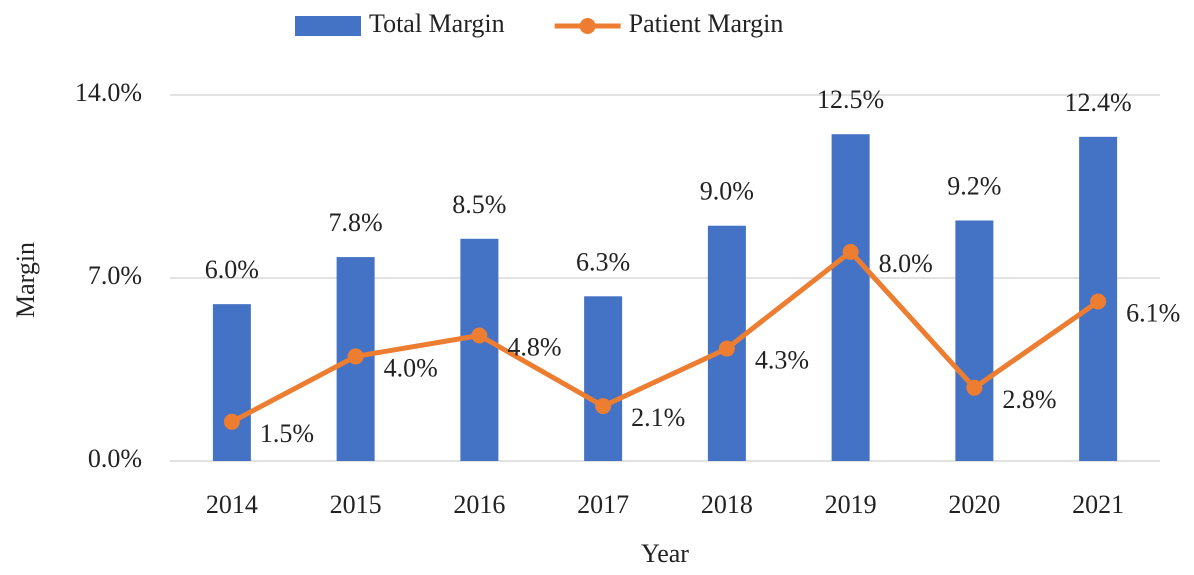  I want to click on y-tick-label: 0.0%, so click(115, 458).